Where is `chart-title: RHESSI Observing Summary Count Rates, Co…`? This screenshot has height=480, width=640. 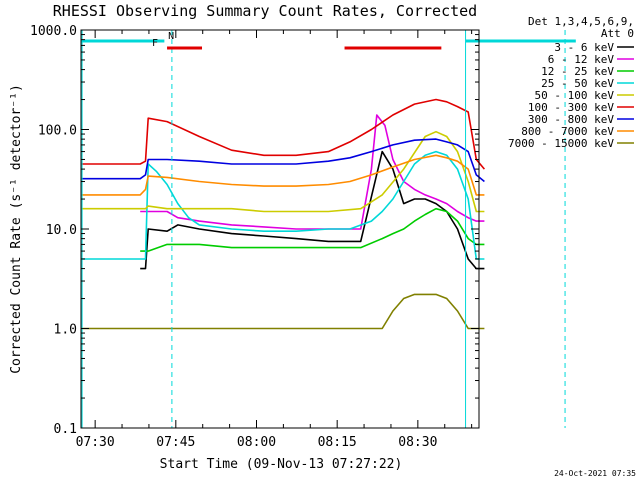 chart-title: RHESSI Observing Summary Count Rates, Co… is located at coordinates (265, 11).